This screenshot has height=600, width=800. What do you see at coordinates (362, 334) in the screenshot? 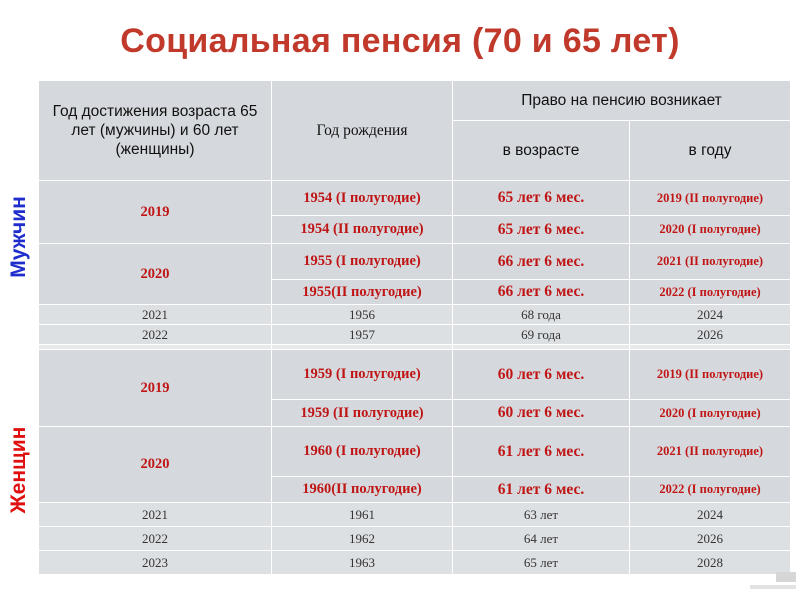
I see `birth-cell: 1957` at bounding box center [362, 334].